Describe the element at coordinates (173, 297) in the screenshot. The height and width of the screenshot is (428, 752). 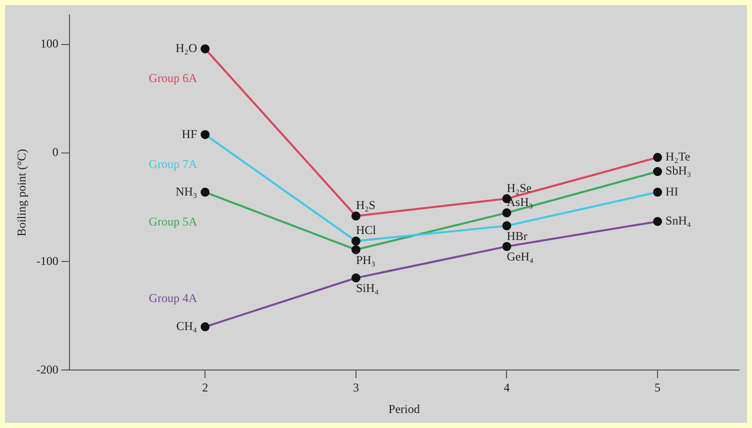
I see `series-label: Group 4A` at that location.